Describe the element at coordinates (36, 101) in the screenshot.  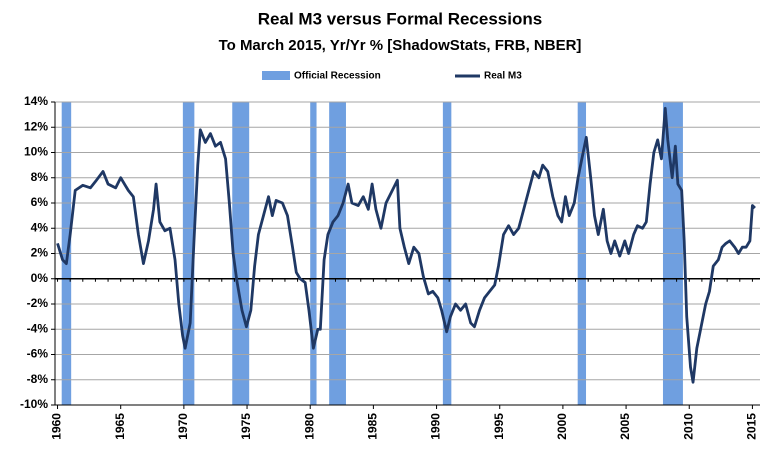
I see `y-tick-label: 14%` at that location.